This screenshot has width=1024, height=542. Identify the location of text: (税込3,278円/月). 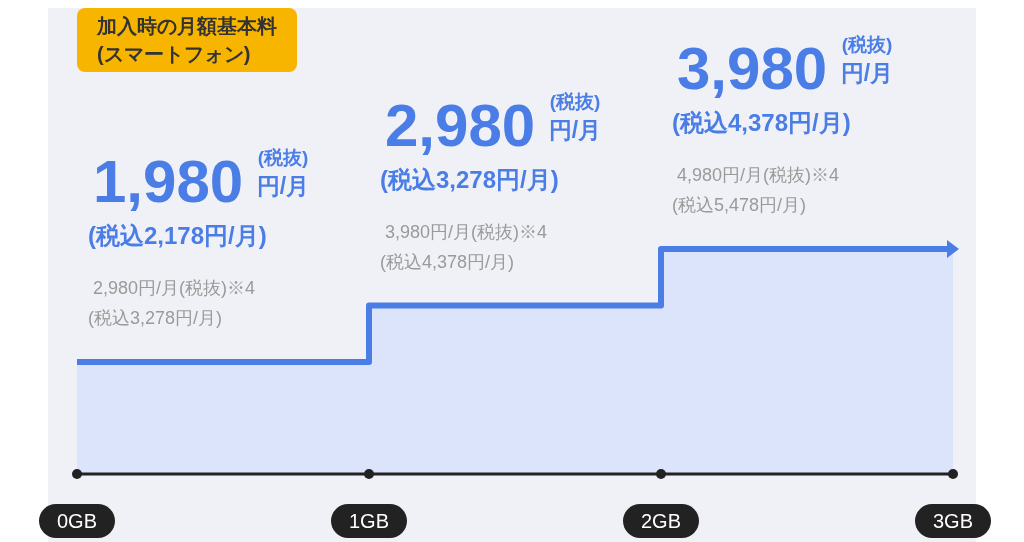
(469, 179).